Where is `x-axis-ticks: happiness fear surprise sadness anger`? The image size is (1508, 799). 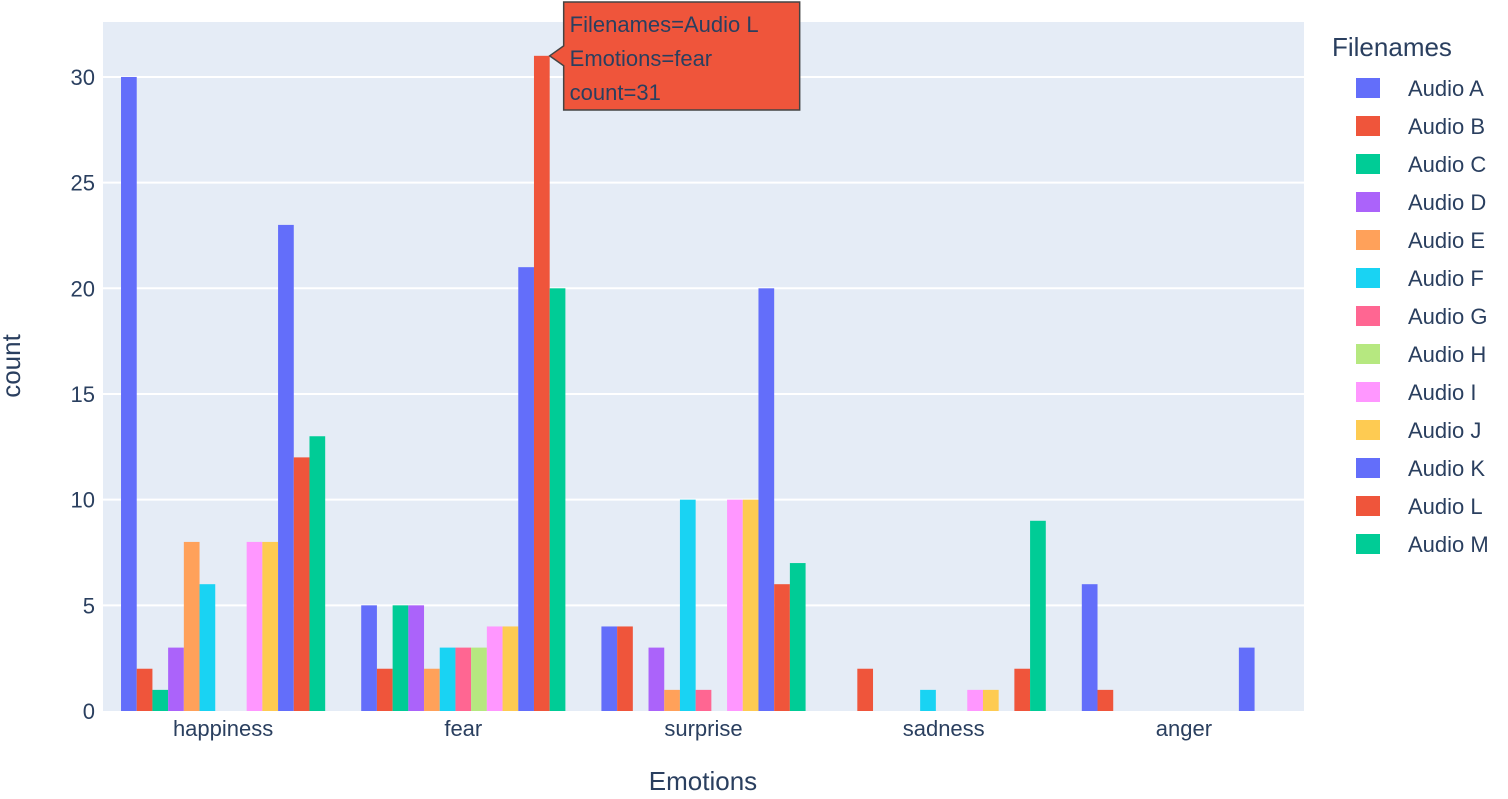
x-axis-ticks: happiness fear surprise sadness anger is located at coordinates (692, 728).